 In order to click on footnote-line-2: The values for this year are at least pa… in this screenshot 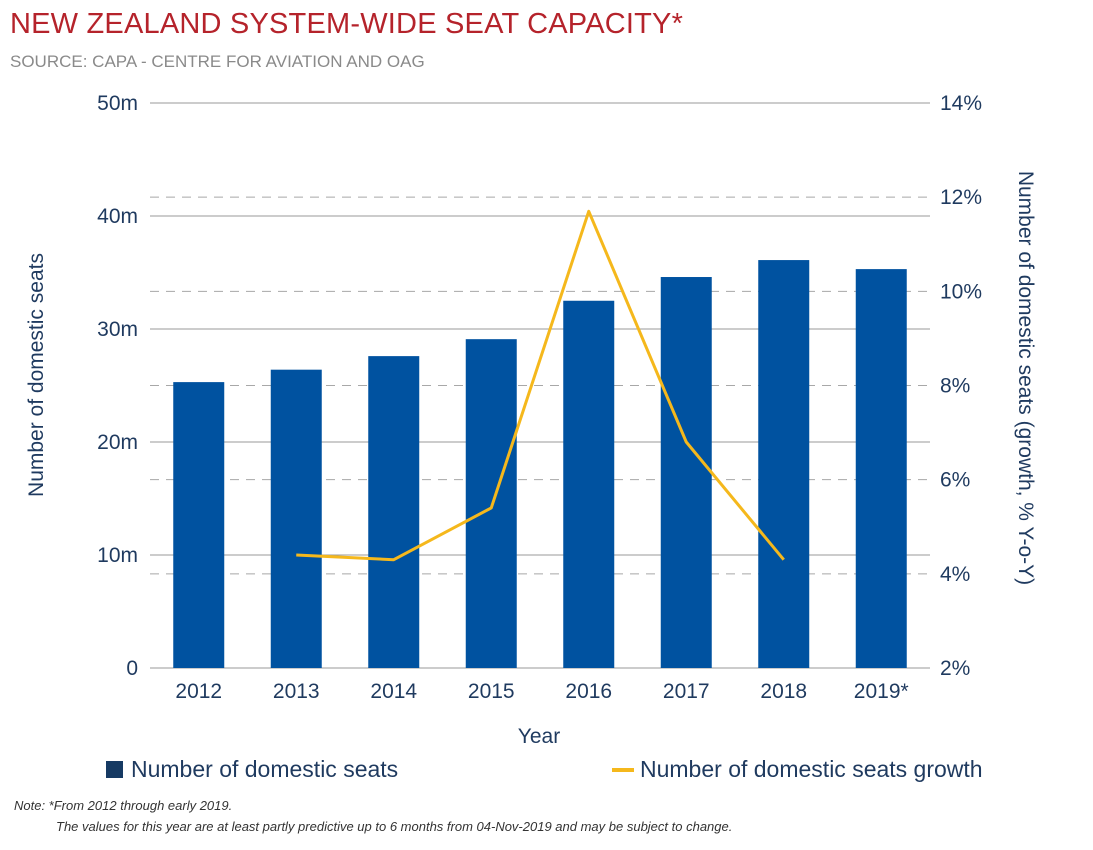, I will do `click(394, 826)`.